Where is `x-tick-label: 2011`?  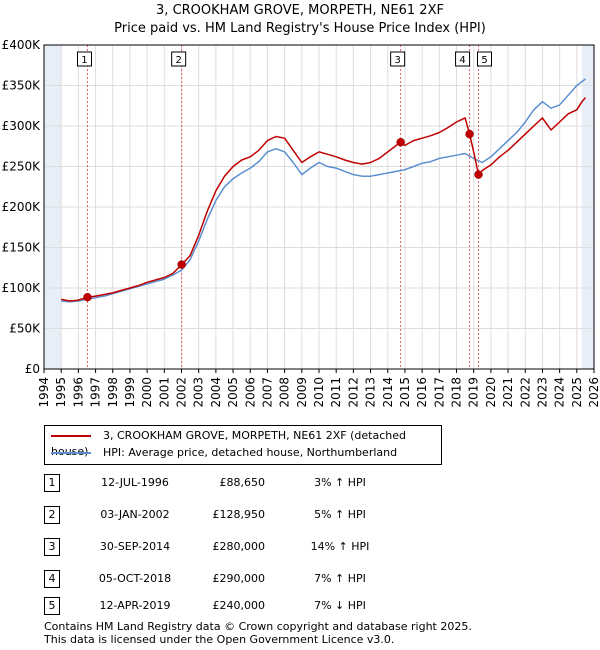
x-tick-label: 2011 is located at coordinates (336, 392).